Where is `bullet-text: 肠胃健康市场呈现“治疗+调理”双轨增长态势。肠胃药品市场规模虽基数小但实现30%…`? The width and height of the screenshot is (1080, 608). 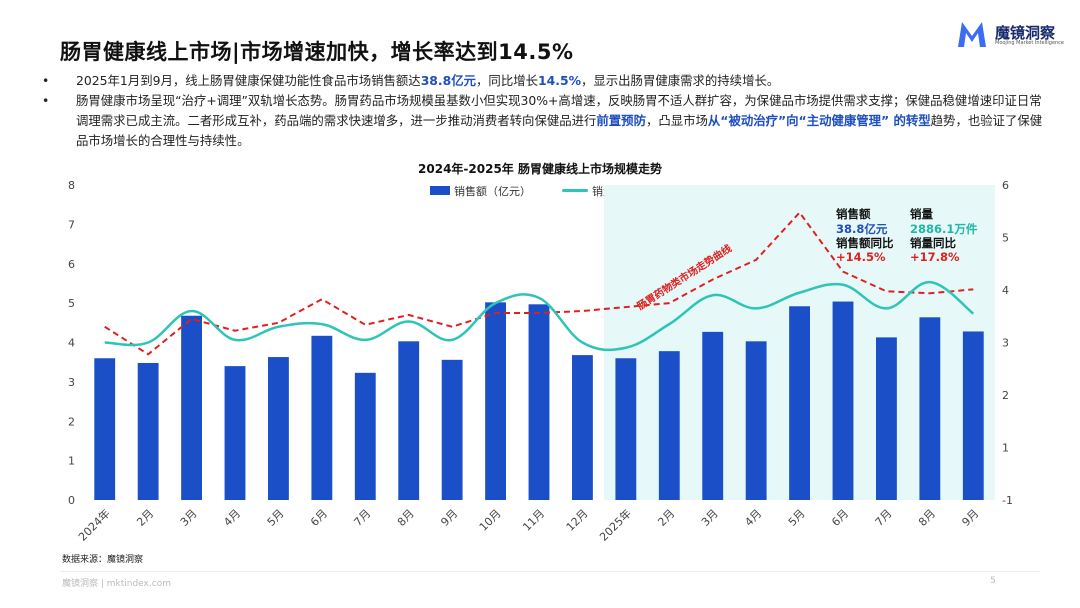 bullet-text: 肠胃健康市场呈现“治疗+调理”双轨增长态势。肠胃药品市场规模虽基数小但实现30%… is located at coordinates (559, 110).